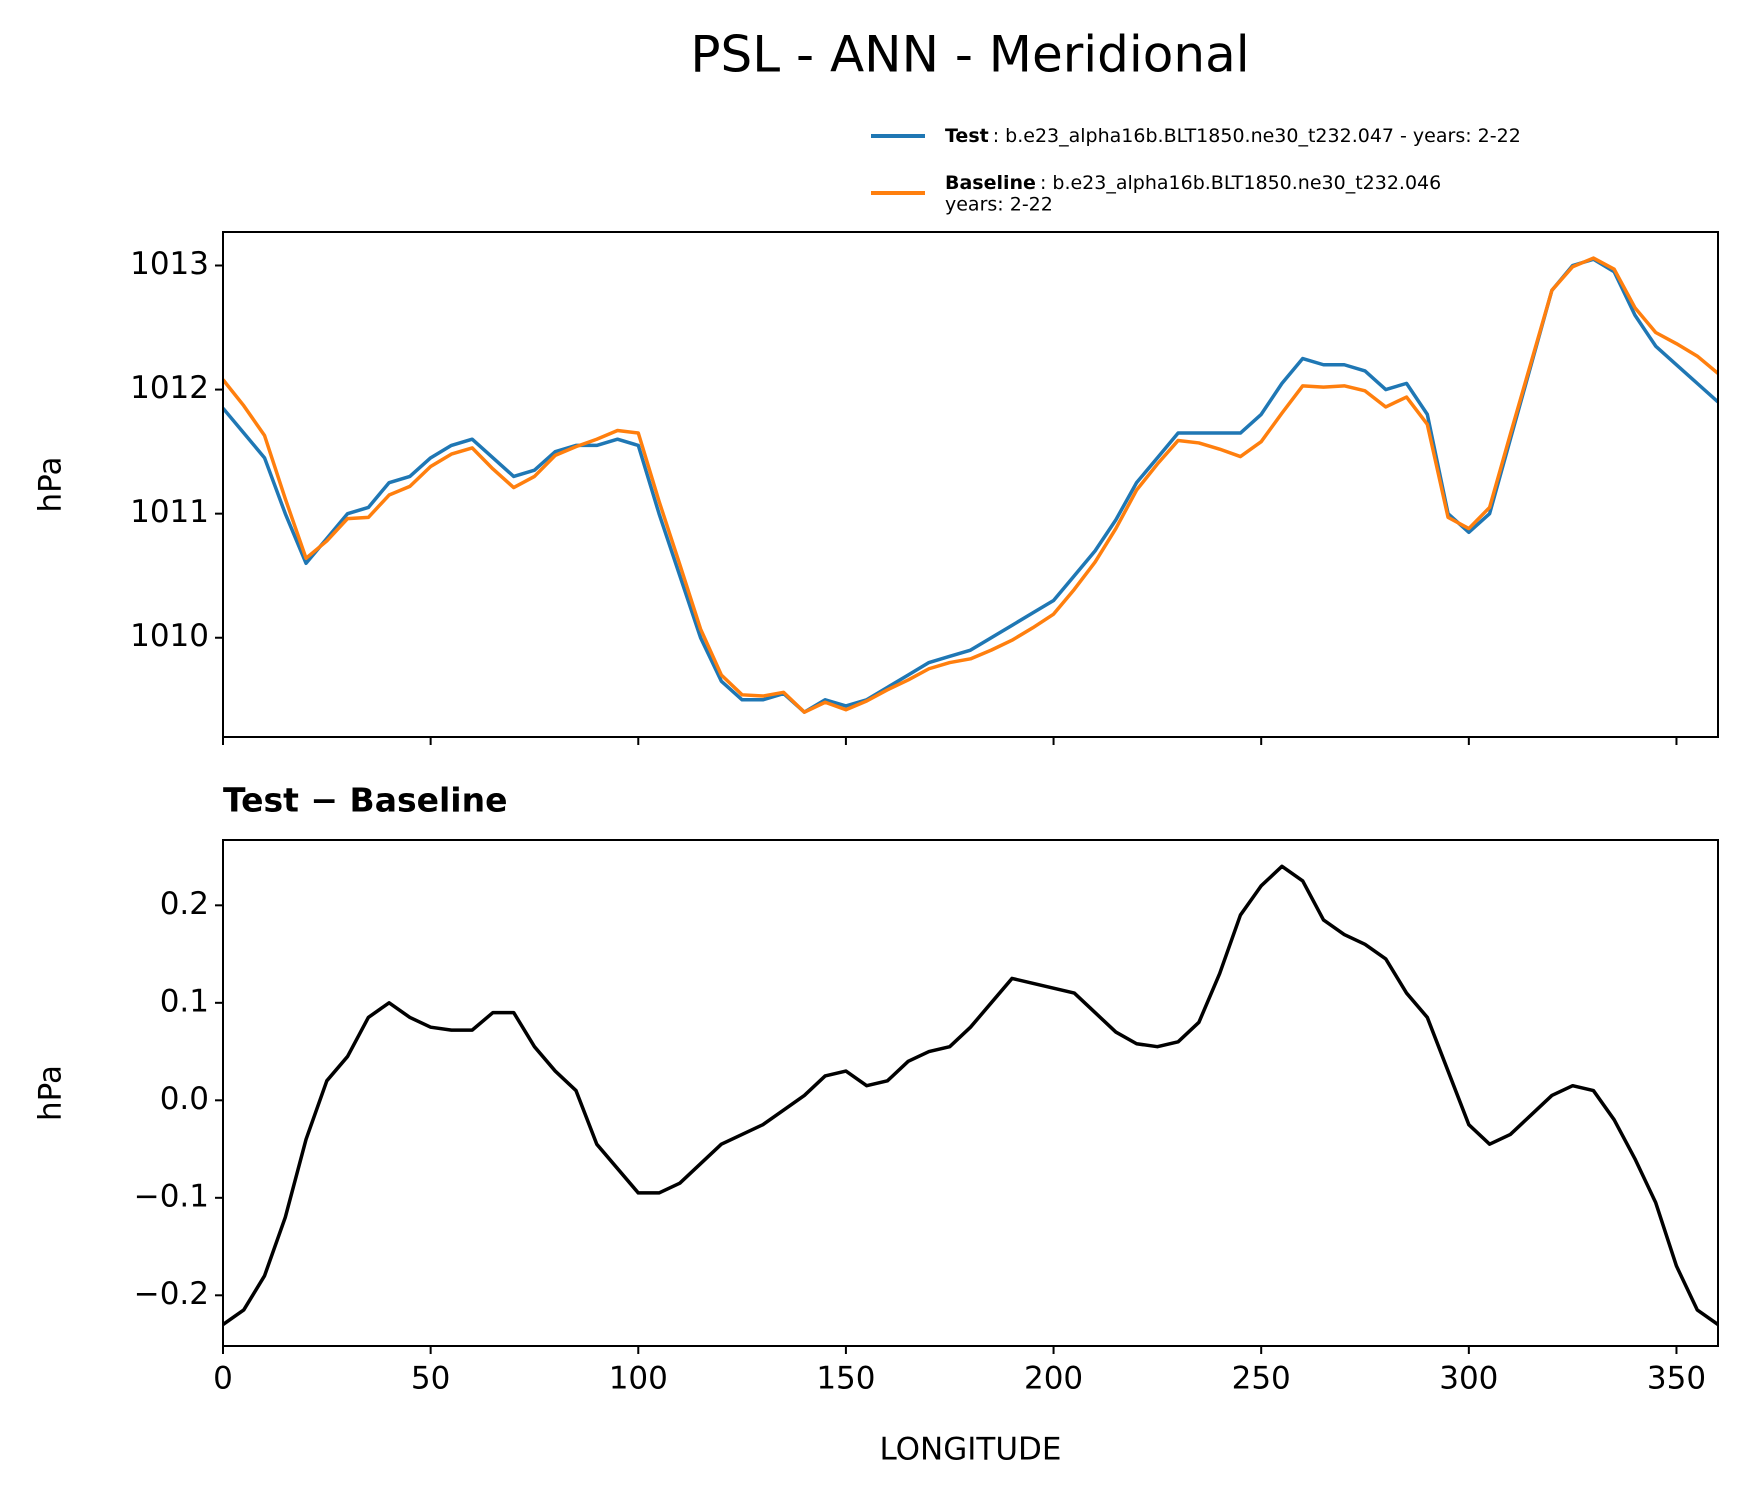 This screenshot has width=1743, height=1496. Describe the element at coordinates (184, 1099) in the screenshot. I see `y-tick-label: 0.0` at that location.